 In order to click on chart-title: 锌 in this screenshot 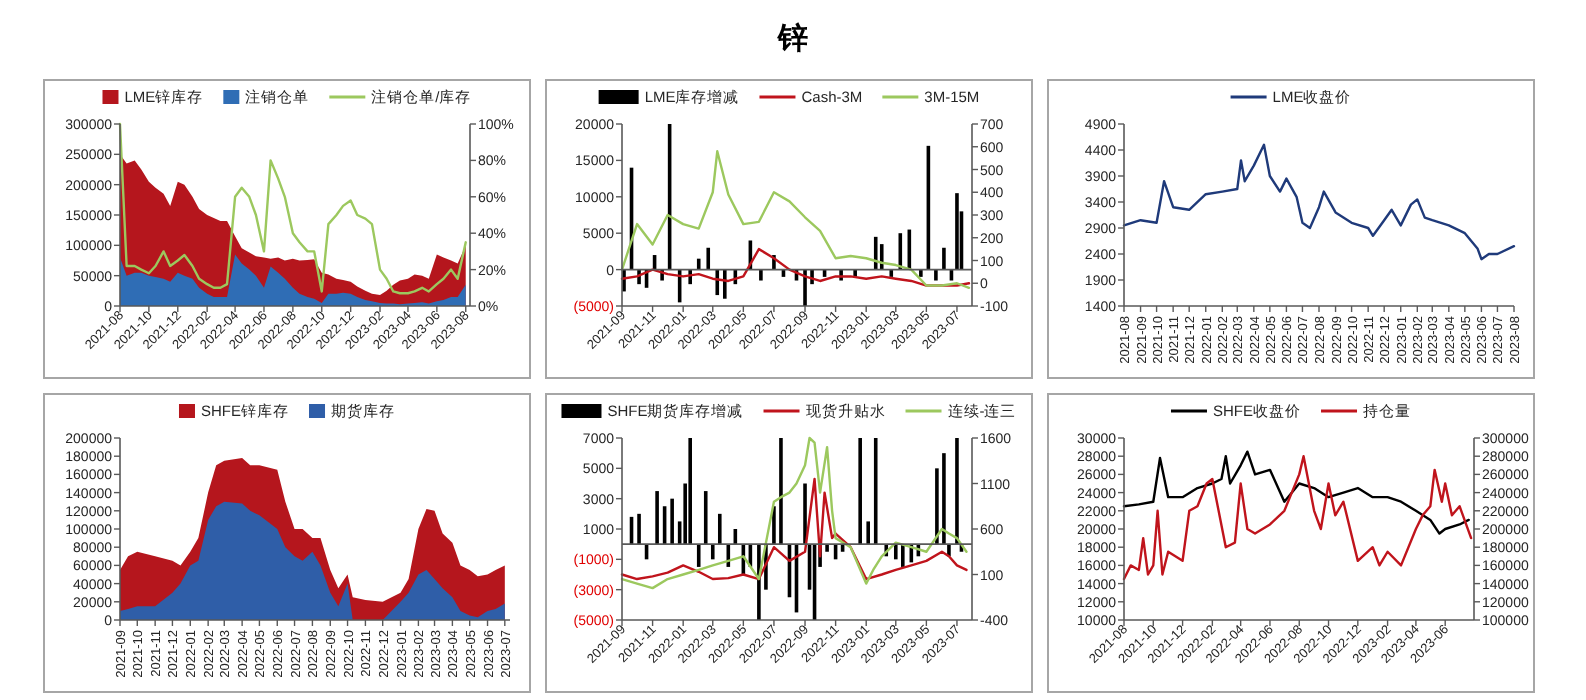, I will do `click(792, 39)`.